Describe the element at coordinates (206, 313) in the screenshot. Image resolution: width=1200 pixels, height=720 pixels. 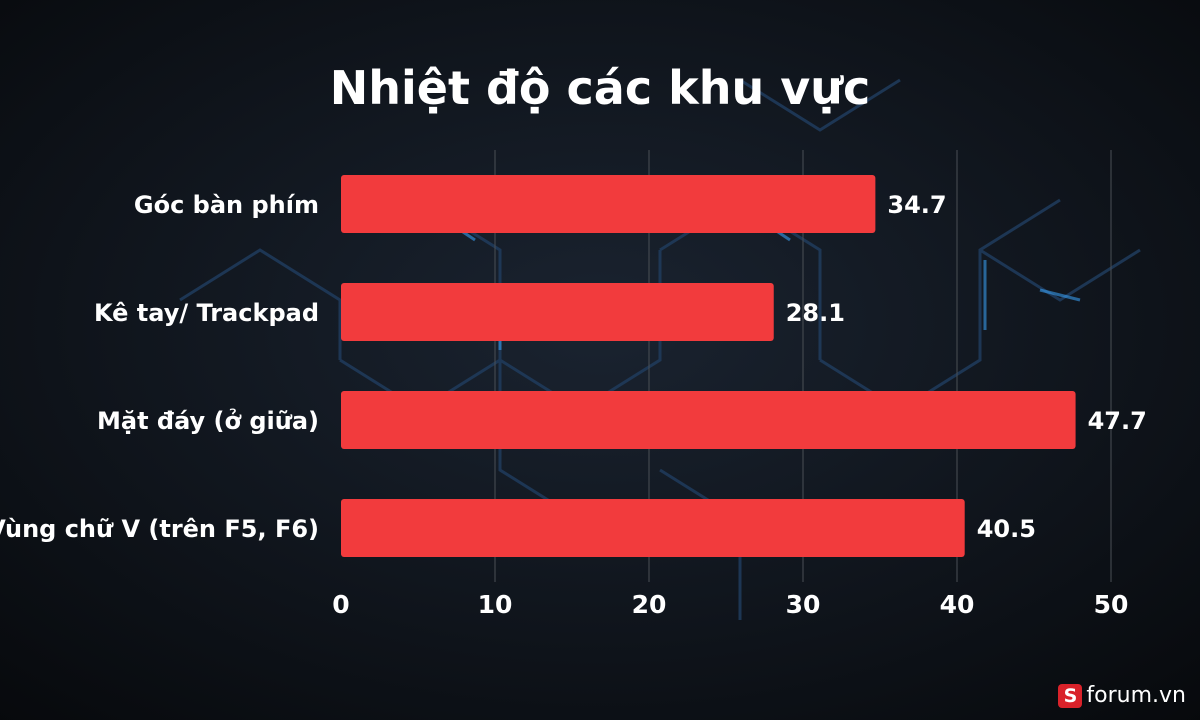
I see `category-label: Kê tay/ Trackpad` at that location.